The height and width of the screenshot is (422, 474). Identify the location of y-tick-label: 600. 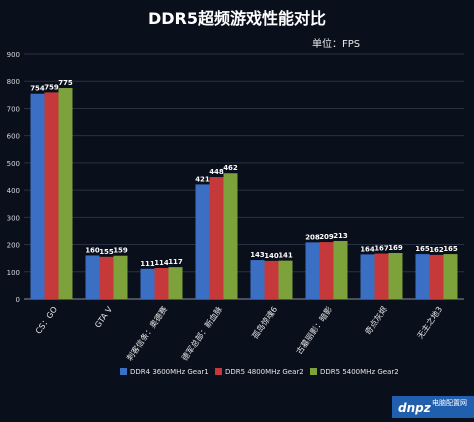
(13, 137).